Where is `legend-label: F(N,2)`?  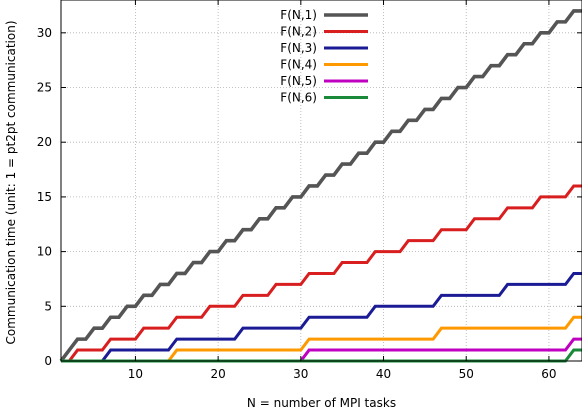
legend-label: F(N,2) is located at coordinates (298, 32).